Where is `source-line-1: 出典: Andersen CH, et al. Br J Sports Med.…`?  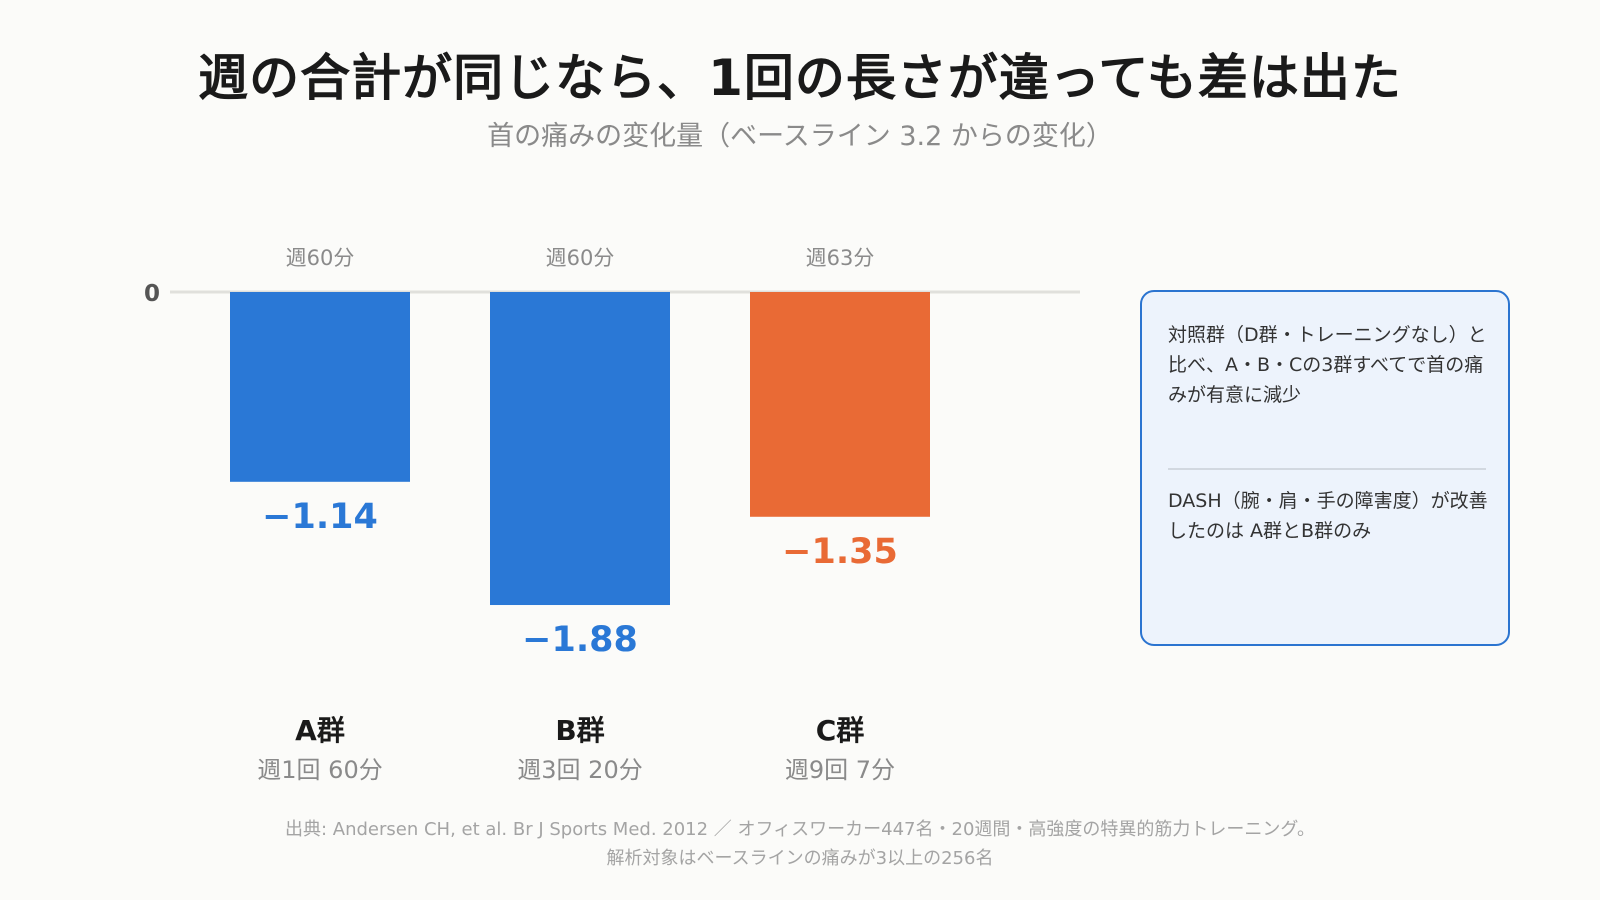 source-line-1: 出典: Andersen CH, et al. Br J Sports Med.… is located at coordinates (800, 829).